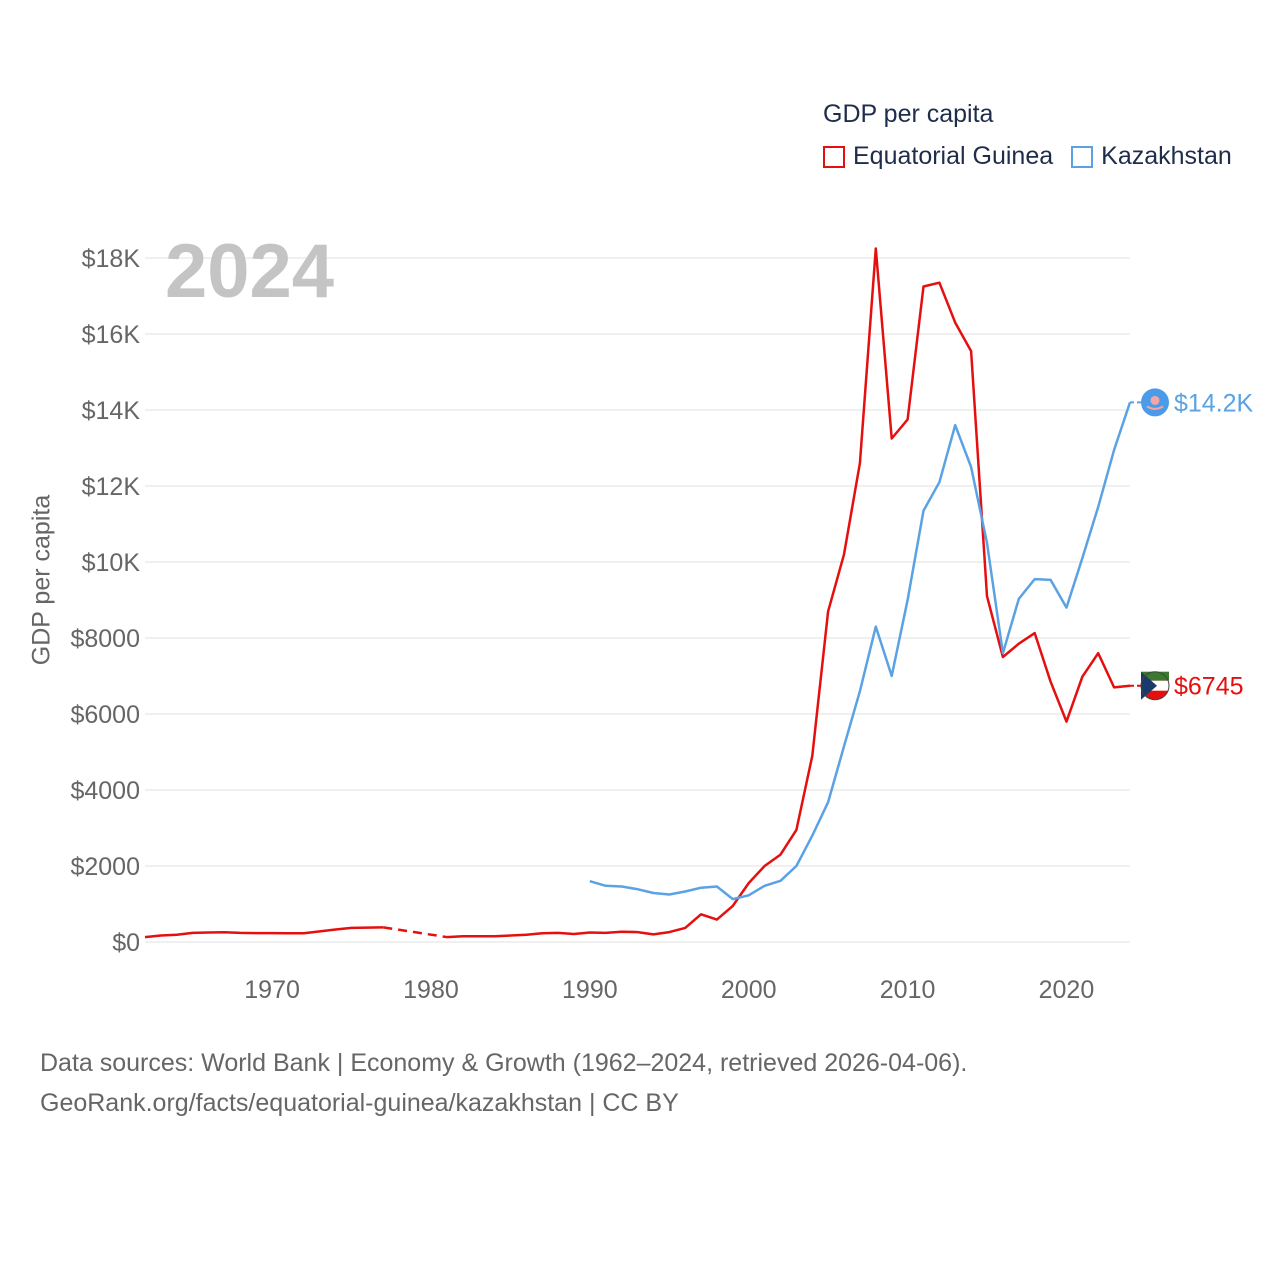 The image size is (1280, 1280). I want to click on legend-title: GDP per capita, so click(908, 114).